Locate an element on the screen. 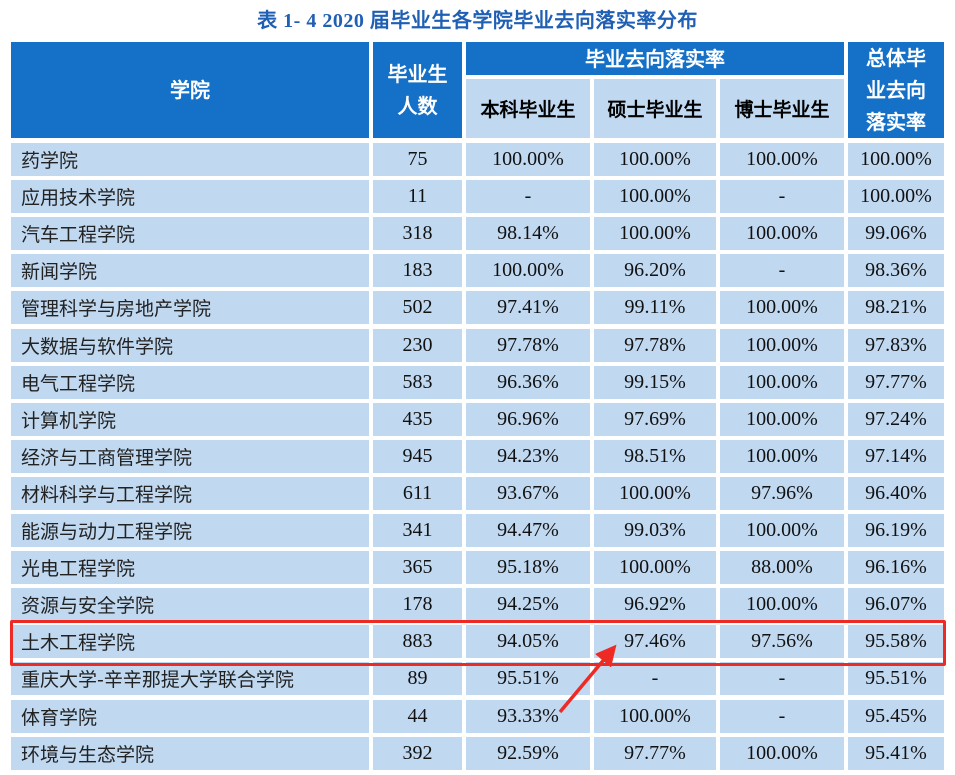  bachelor-rate-cell: 95.51% is located at coordinates (528, 678).